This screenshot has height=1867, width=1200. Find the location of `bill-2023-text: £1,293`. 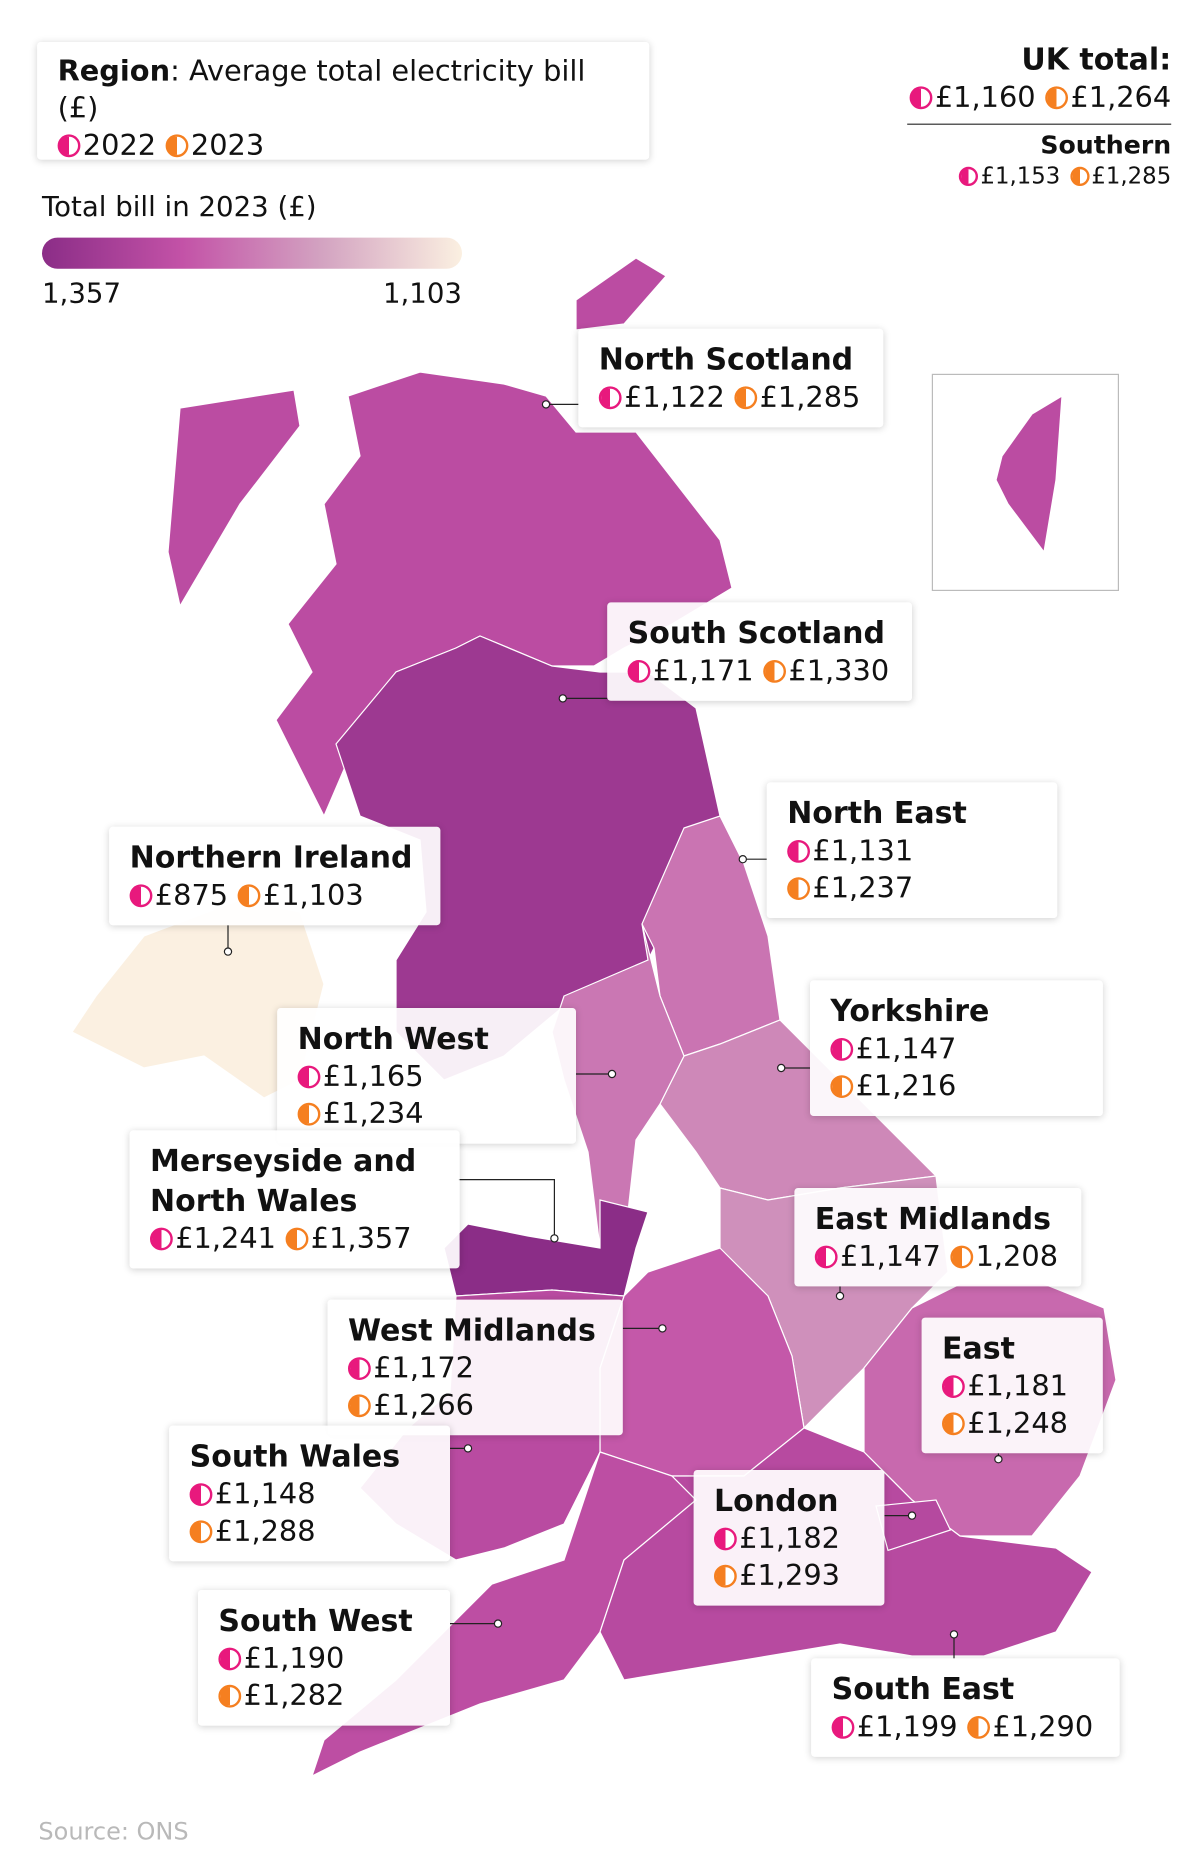

bill-2023-text: £1,293 is located at coordinates (789, 1575).